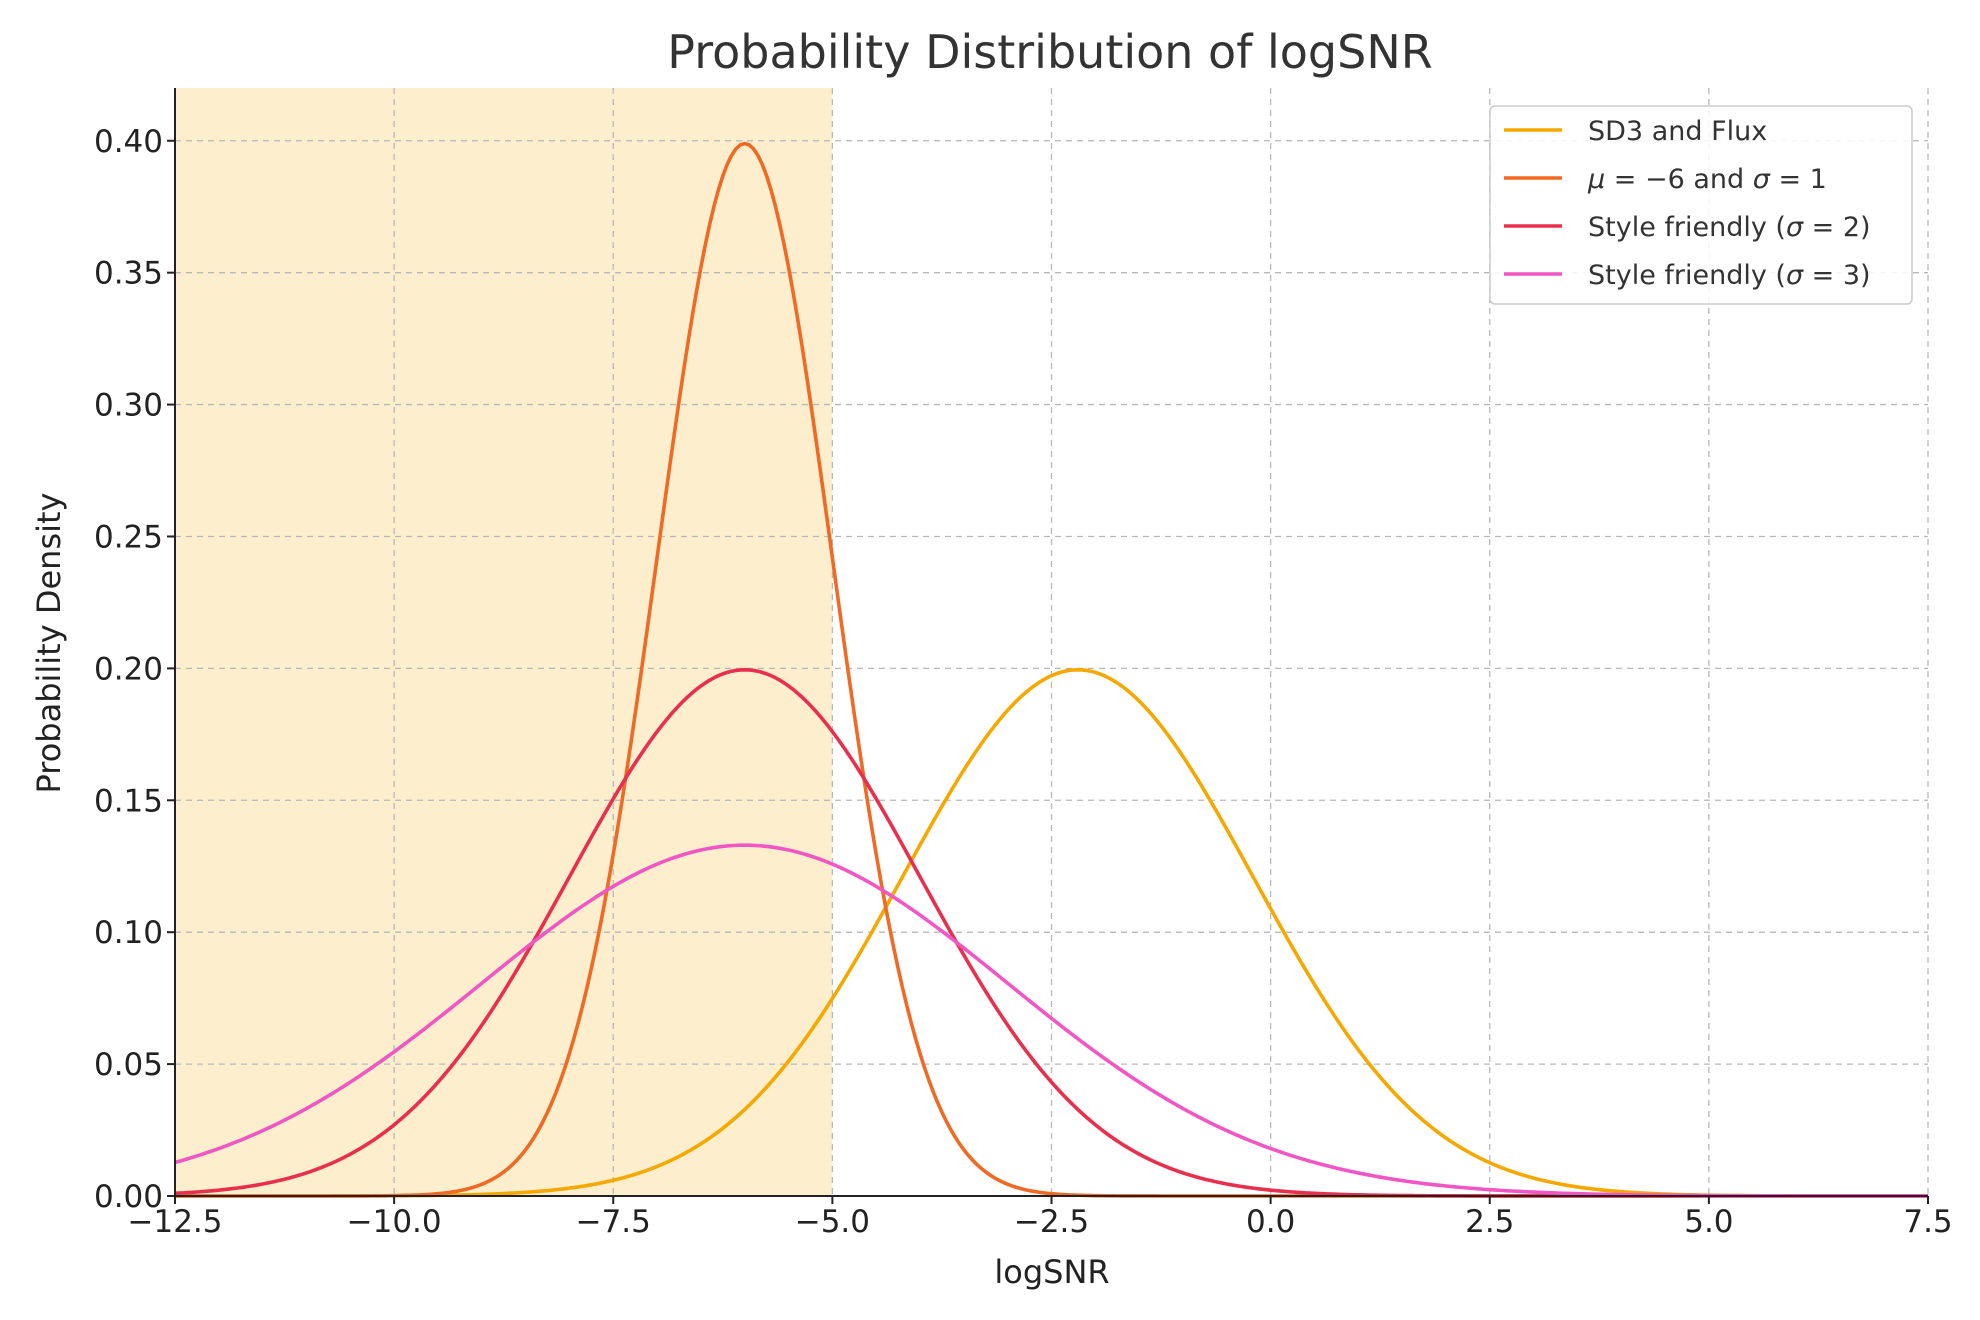 This screenshot has width=1980, height=1320. I want to click on y-tick-label: 0.20, so click(128, 669).